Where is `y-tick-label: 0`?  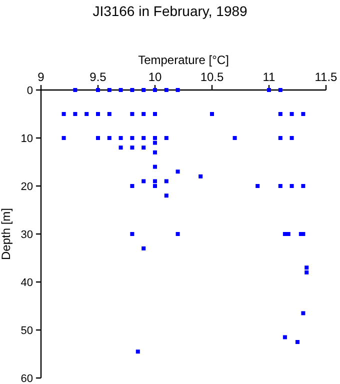
y-tick-label: 0 is located at coordinates (29, 91).